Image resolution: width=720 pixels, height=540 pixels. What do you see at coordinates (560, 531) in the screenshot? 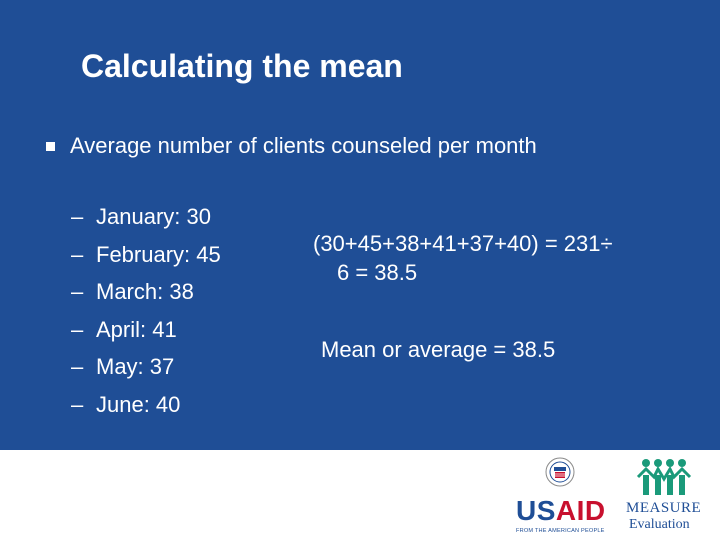
I see `usaid-tagline: FROM THE AMERICAN PEOPLE` at bounding box center [560, 531].